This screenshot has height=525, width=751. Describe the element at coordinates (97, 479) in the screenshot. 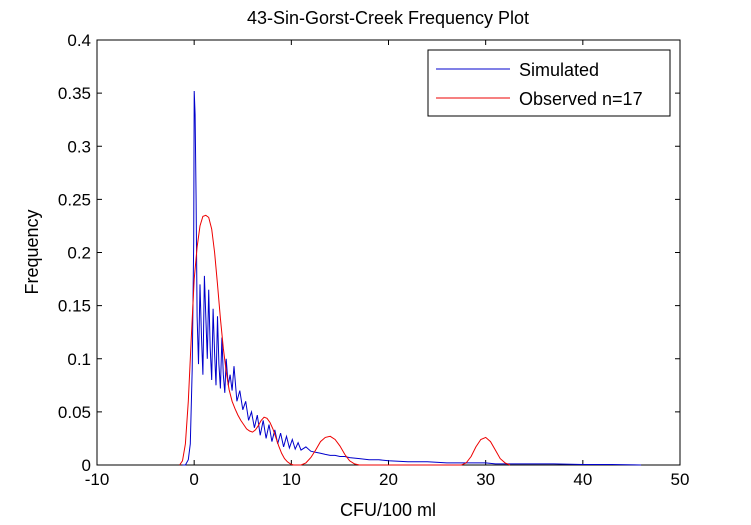

I see `x-tick-label: -10` at that location.